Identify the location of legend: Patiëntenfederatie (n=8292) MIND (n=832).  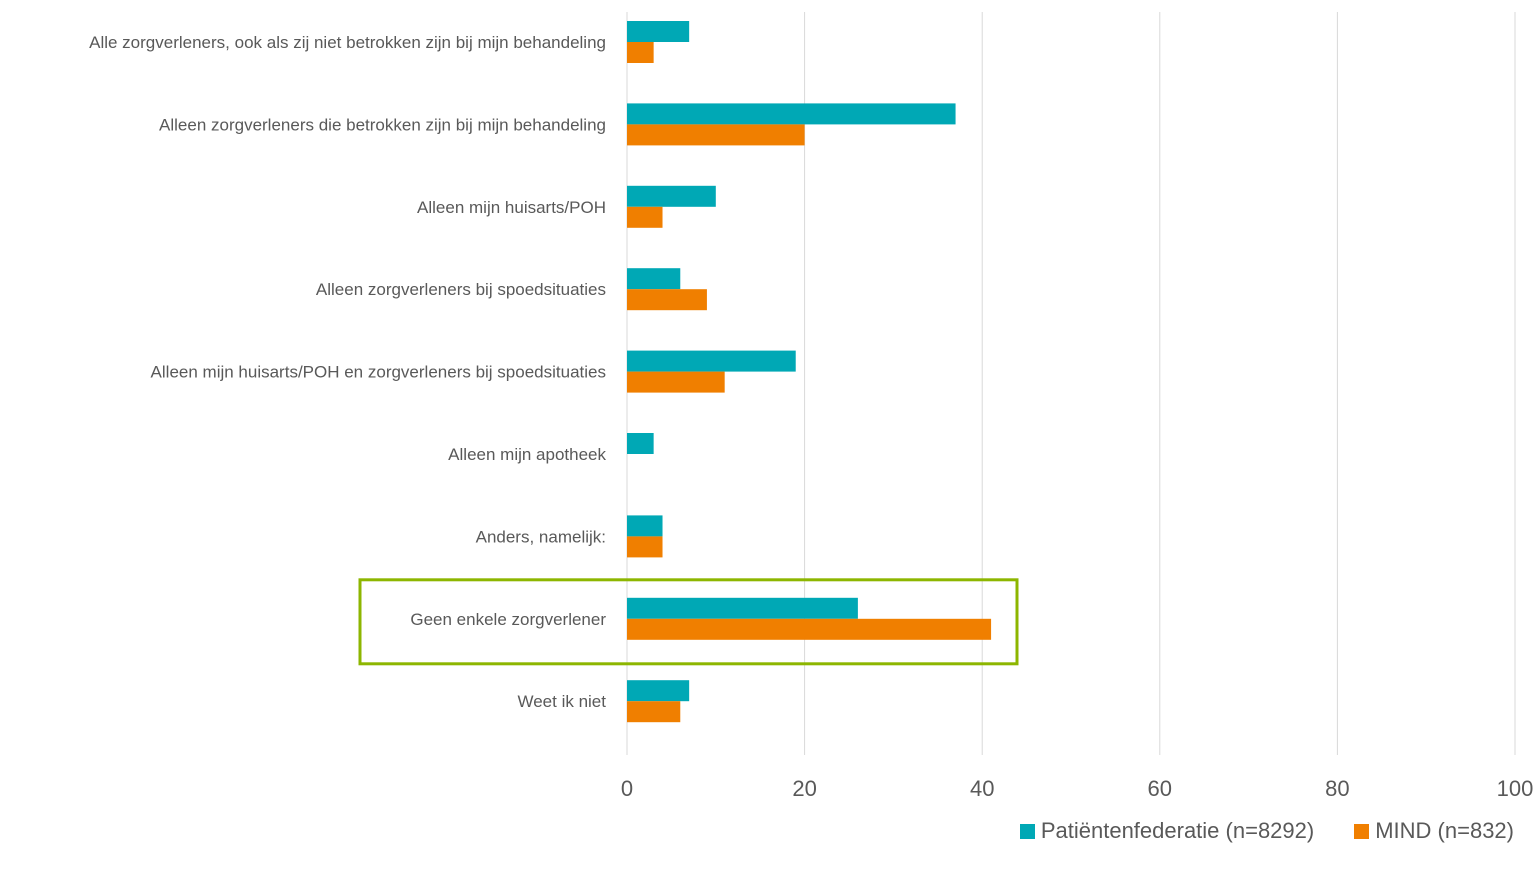
(1266, 831).